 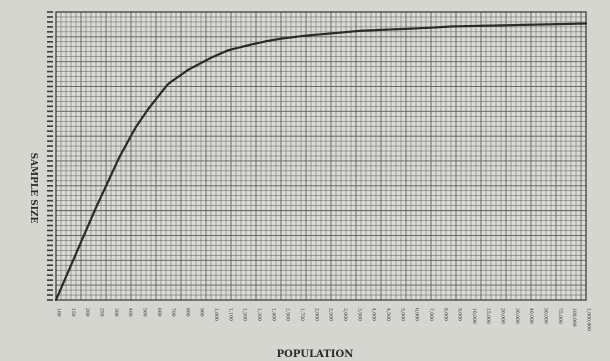 What do you see at coordinates (245, 314) in the screenshot?
I see `x-tick-label: 1,200` at bounding box center [245, 314].